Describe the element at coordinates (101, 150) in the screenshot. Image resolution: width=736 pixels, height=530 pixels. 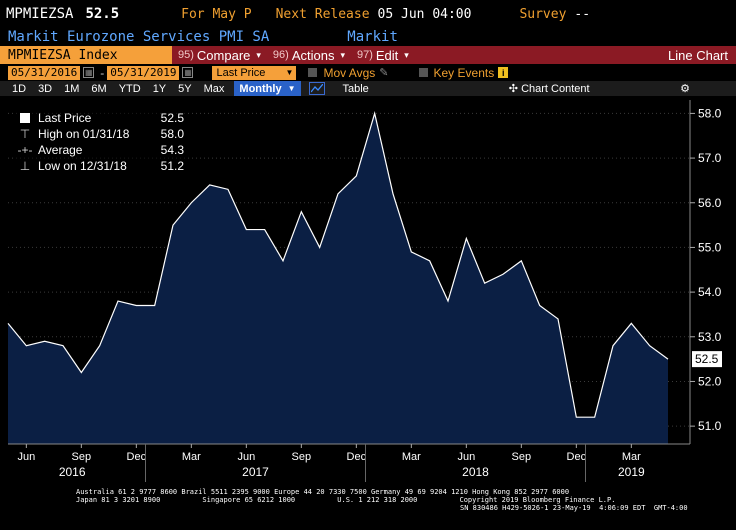
I see `legend-row-average: -+- Average 54.3` at that location.